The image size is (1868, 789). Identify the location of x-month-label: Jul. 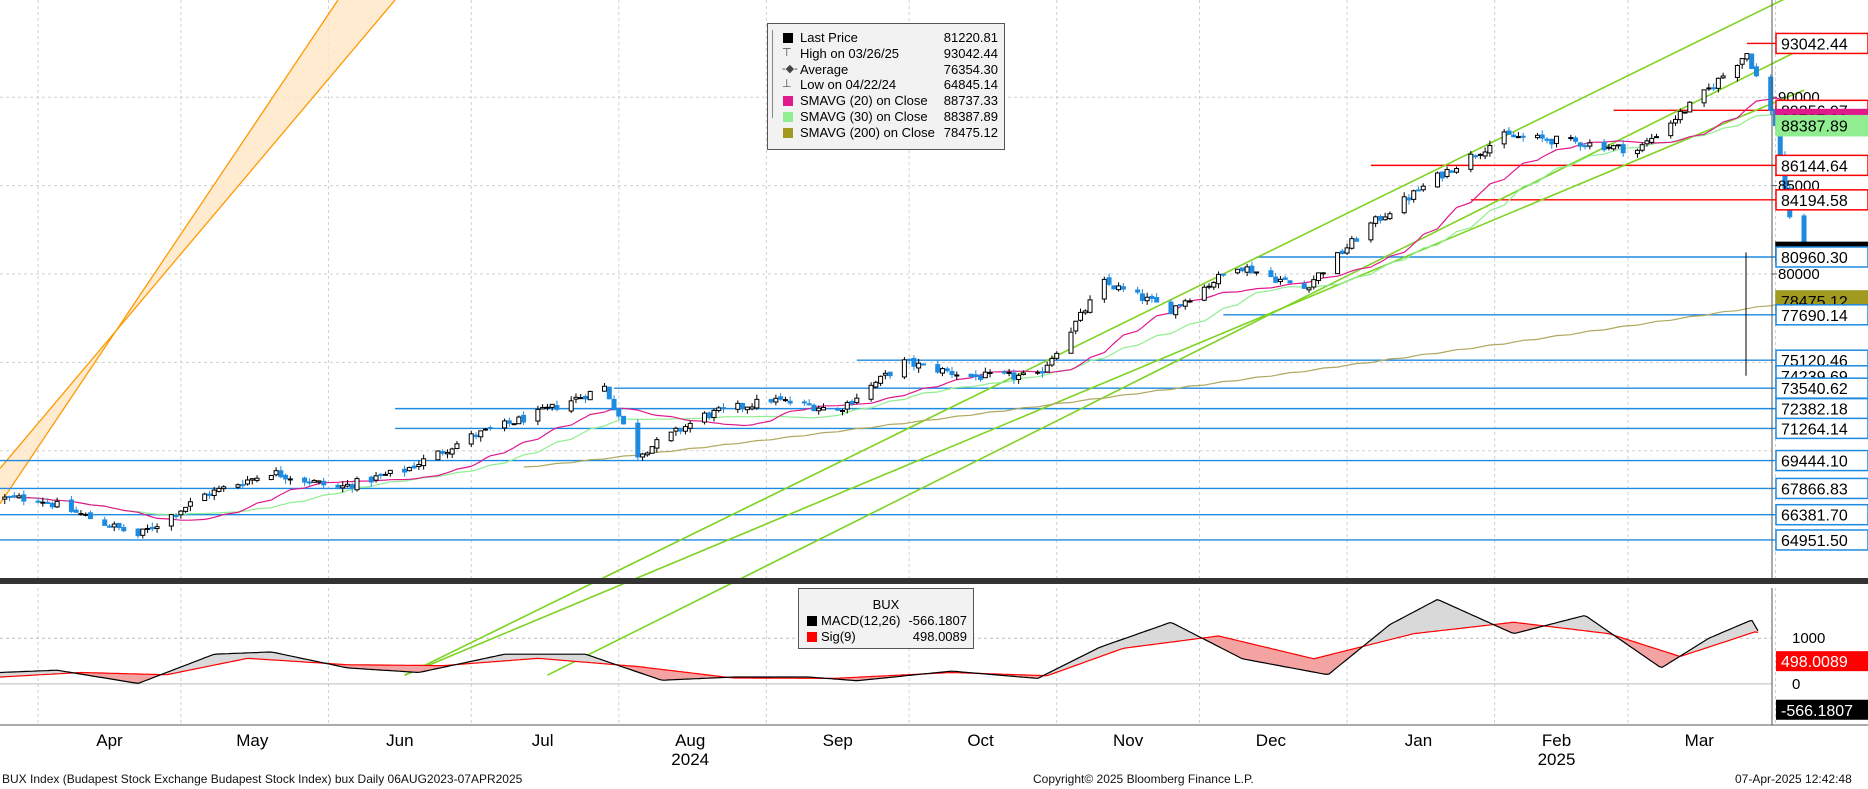
(543, 740).